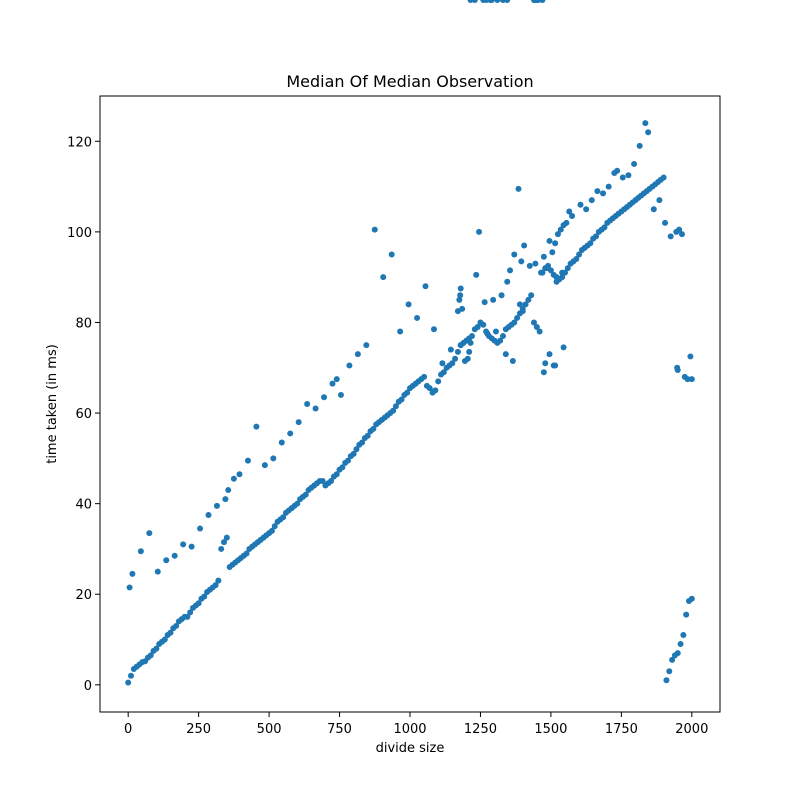  I want to click on x-tick-label: 0, so click(128, 729).